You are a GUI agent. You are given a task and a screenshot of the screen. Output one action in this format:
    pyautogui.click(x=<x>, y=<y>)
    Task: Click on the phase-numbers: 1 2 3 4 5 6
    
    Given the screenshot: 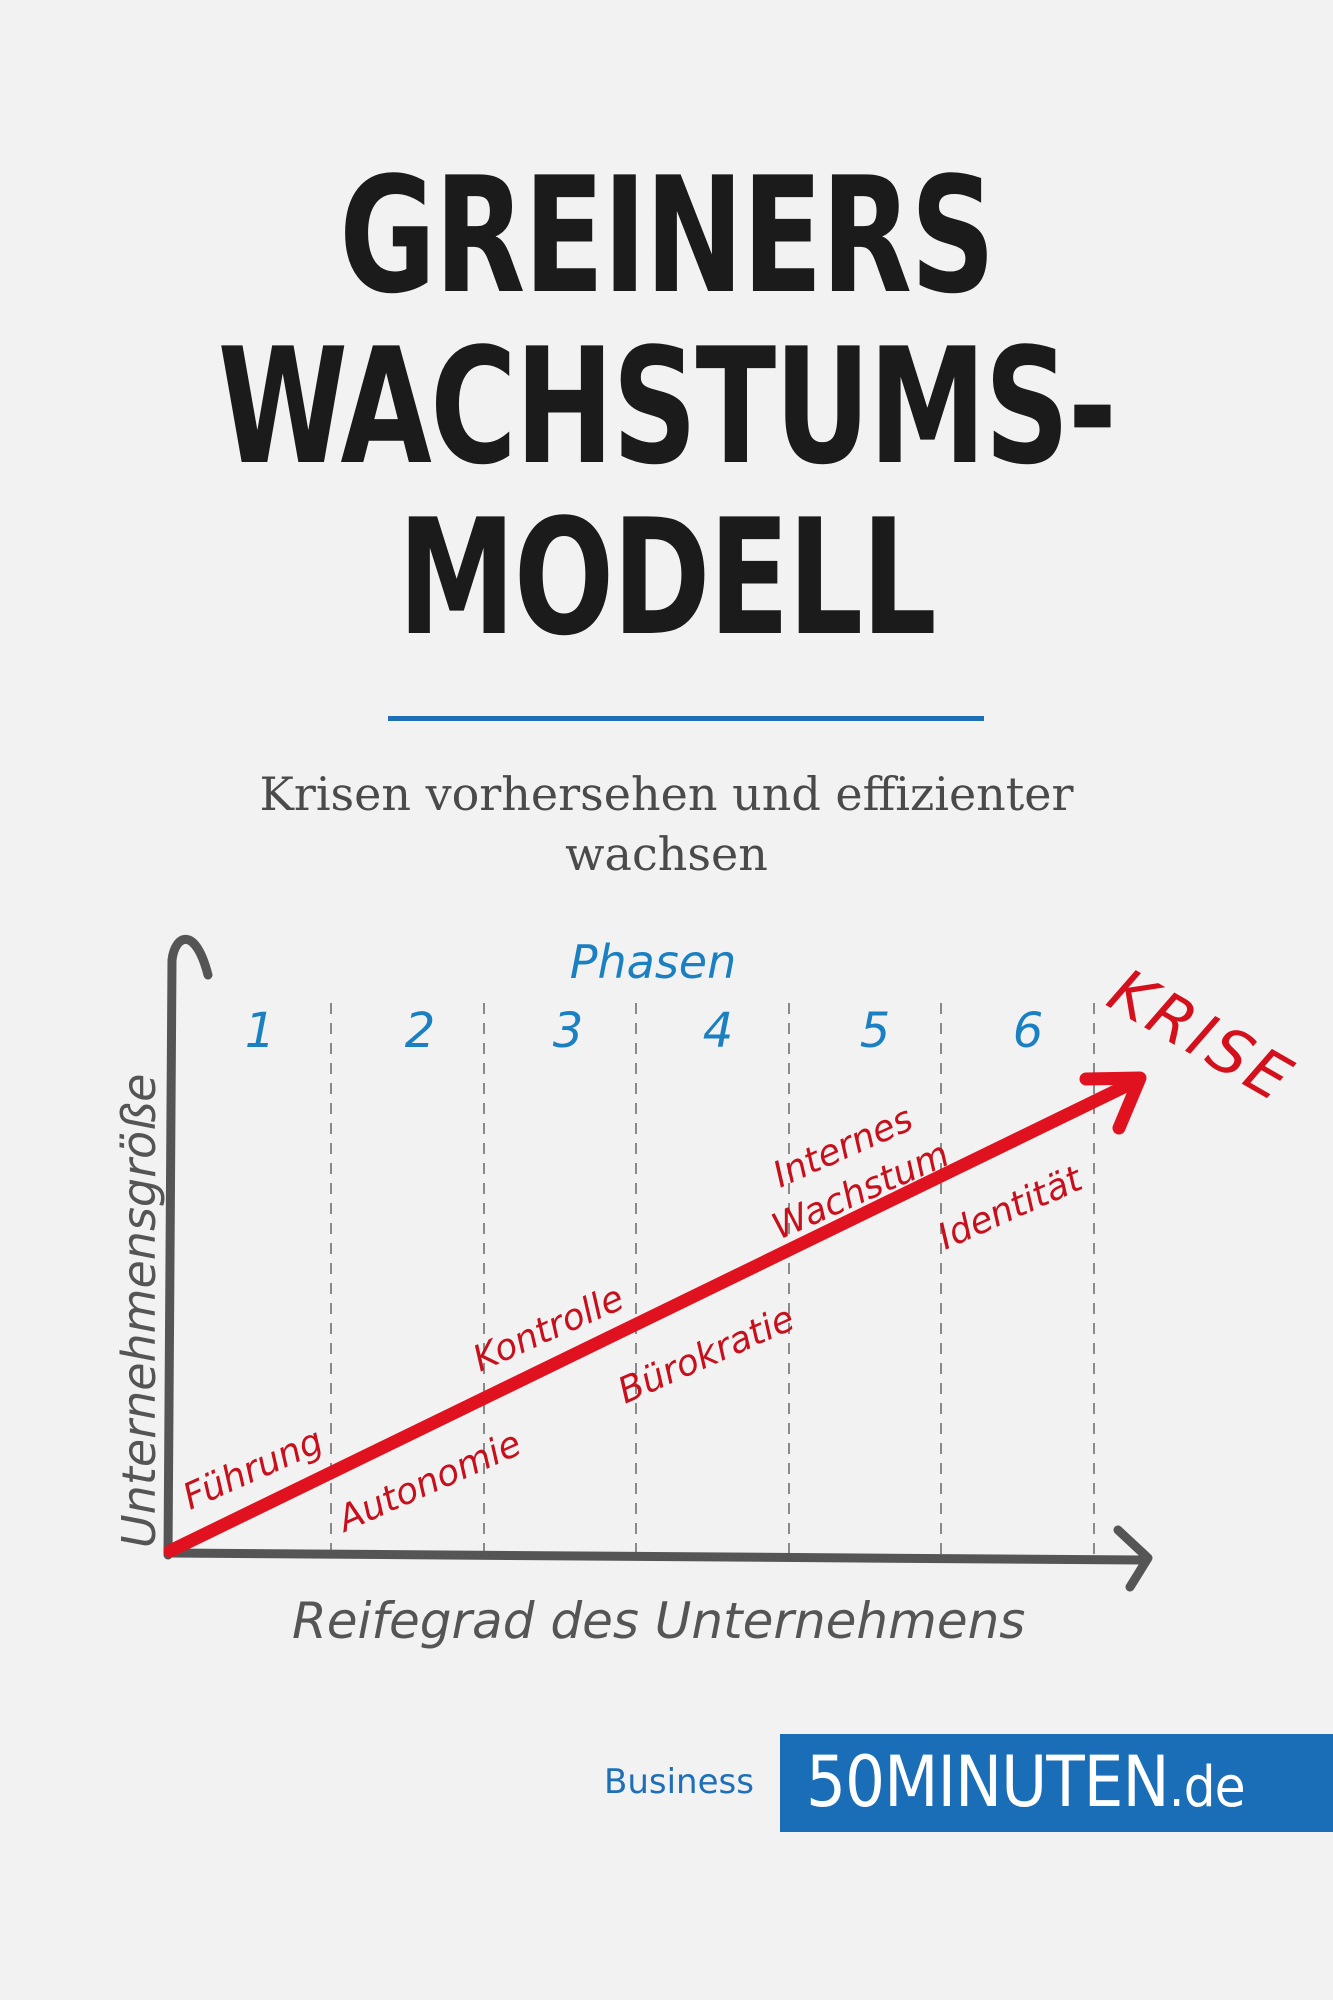 What is the action you would take?
    pyautogui.click(x=644, y=1031)
    